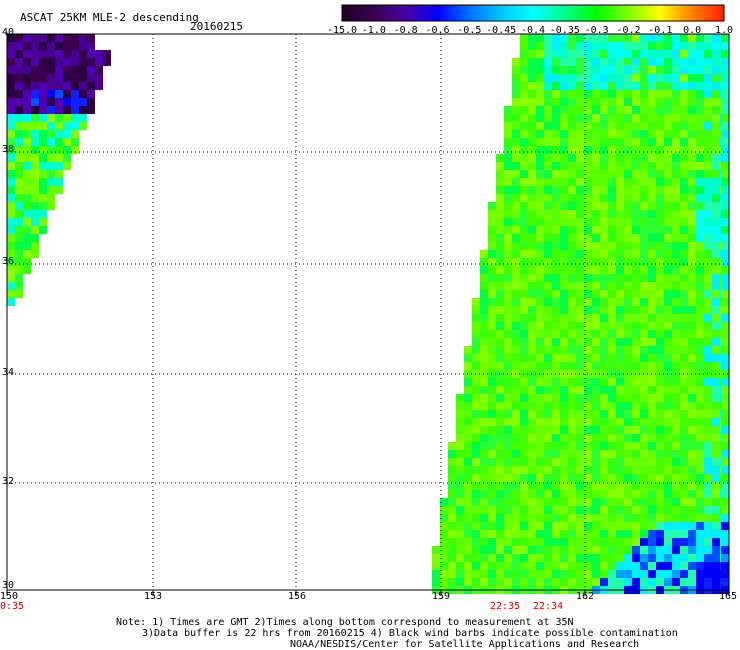  What do you see at coordinates (9, 596) in the screenshot?
I see `lon-label-150: 150` at bounding box center [9, 596].